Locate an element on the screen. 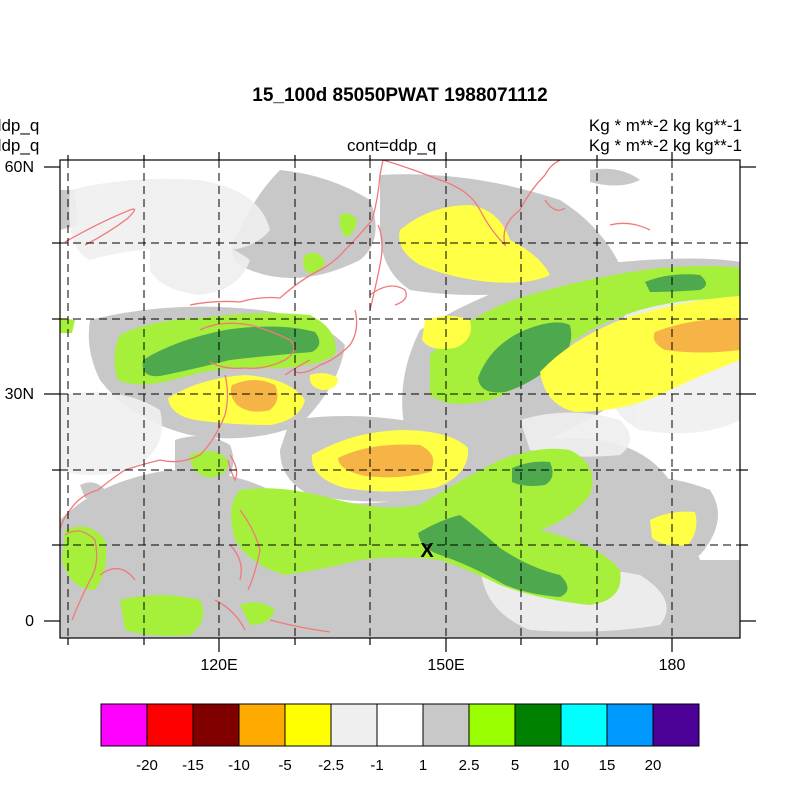 The height and width of the screenshot is (800, 800). lat-label-60n: 60N is located at coordinates (19, 167).